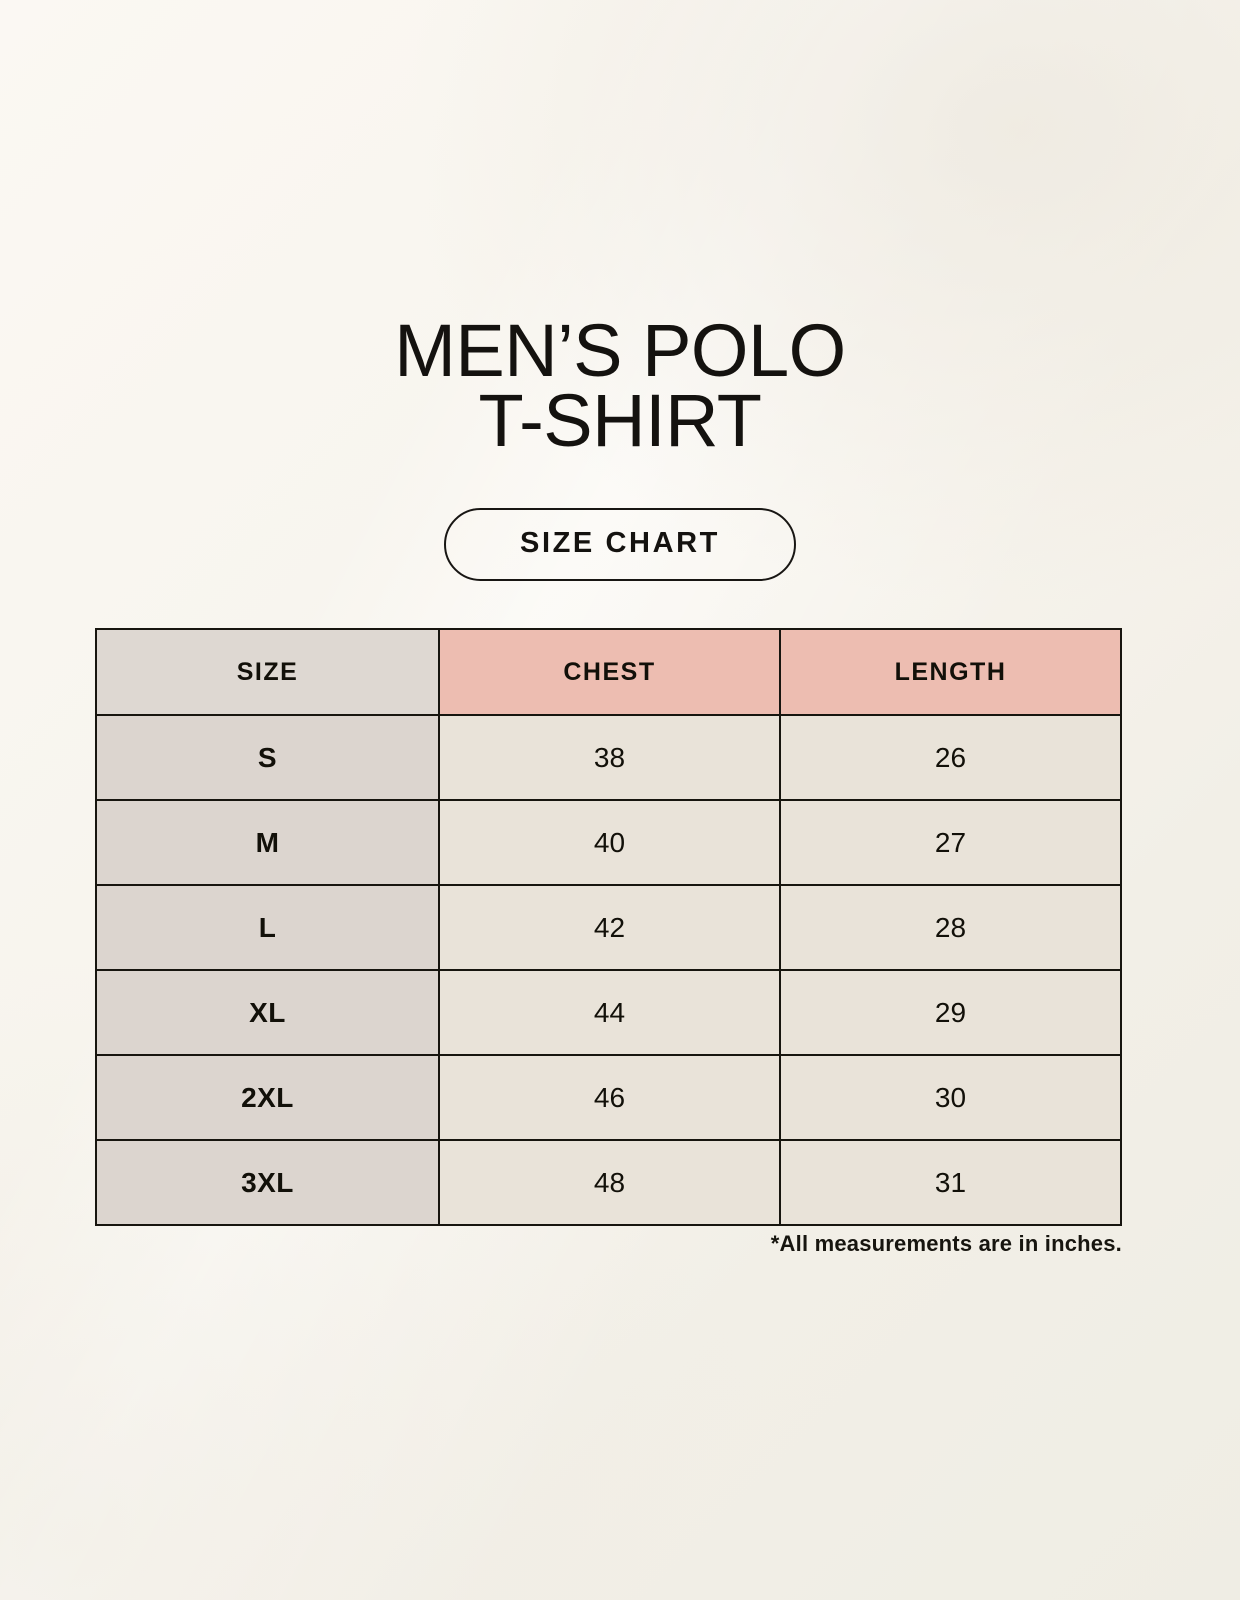  I want to click on cell-chest: 44, so click(609, 1012).